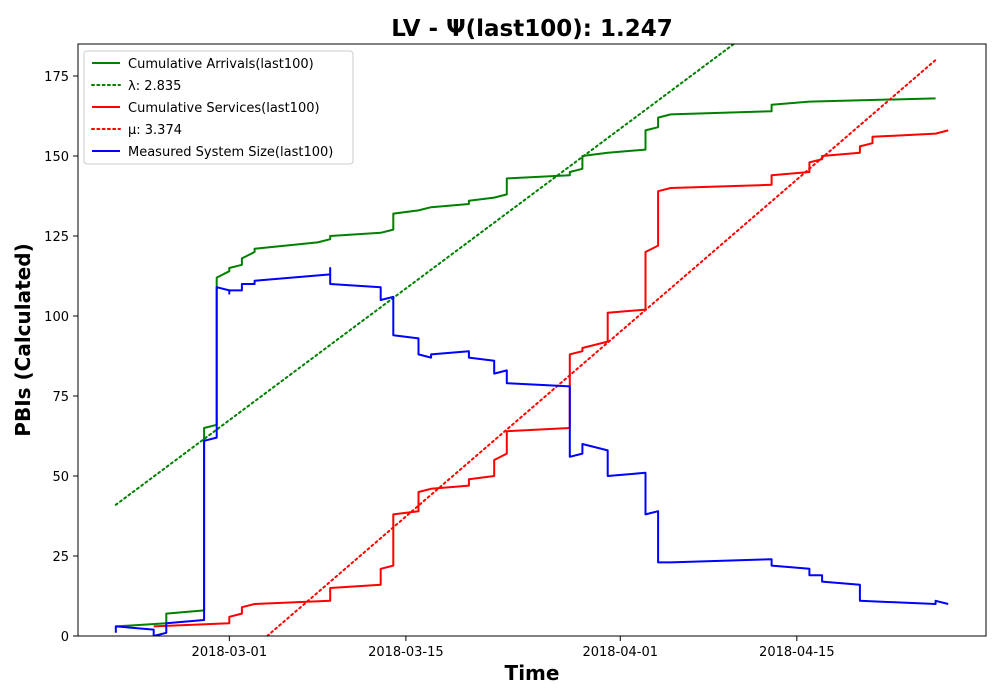  Describe the element at coordinates (61, 357) in the screenshot. I see `y-axis: 0 25 50 75 100 125 150 175` at that location.